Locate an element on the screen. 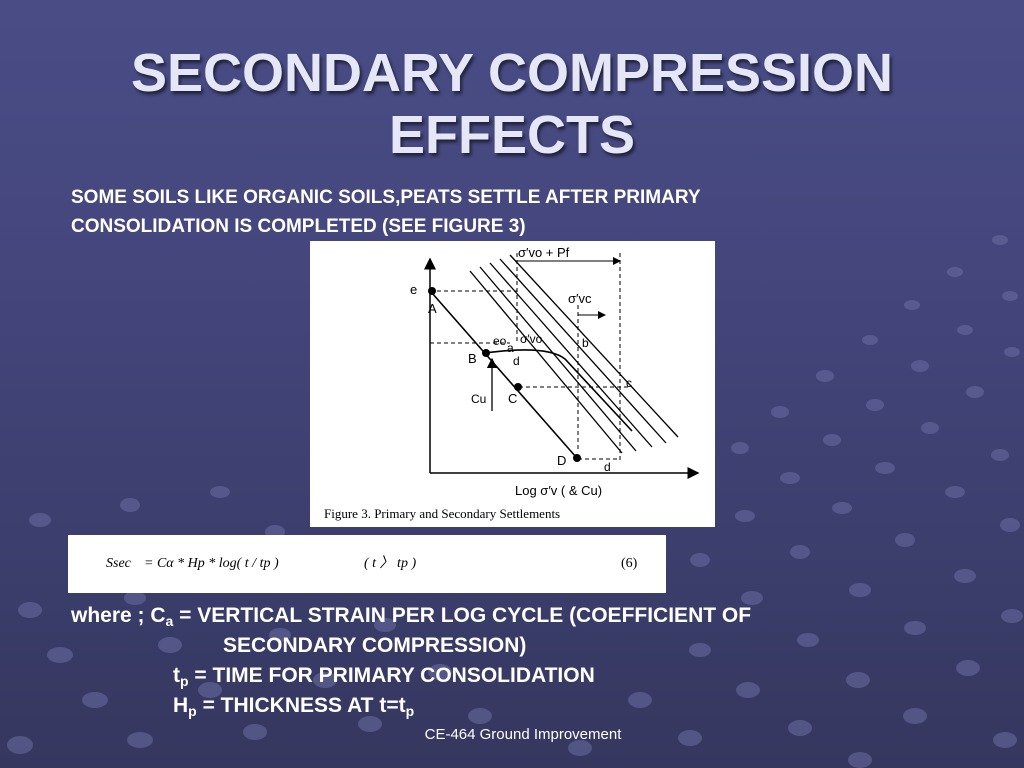  hp-symbol: H is located at coordinates (181, 705).